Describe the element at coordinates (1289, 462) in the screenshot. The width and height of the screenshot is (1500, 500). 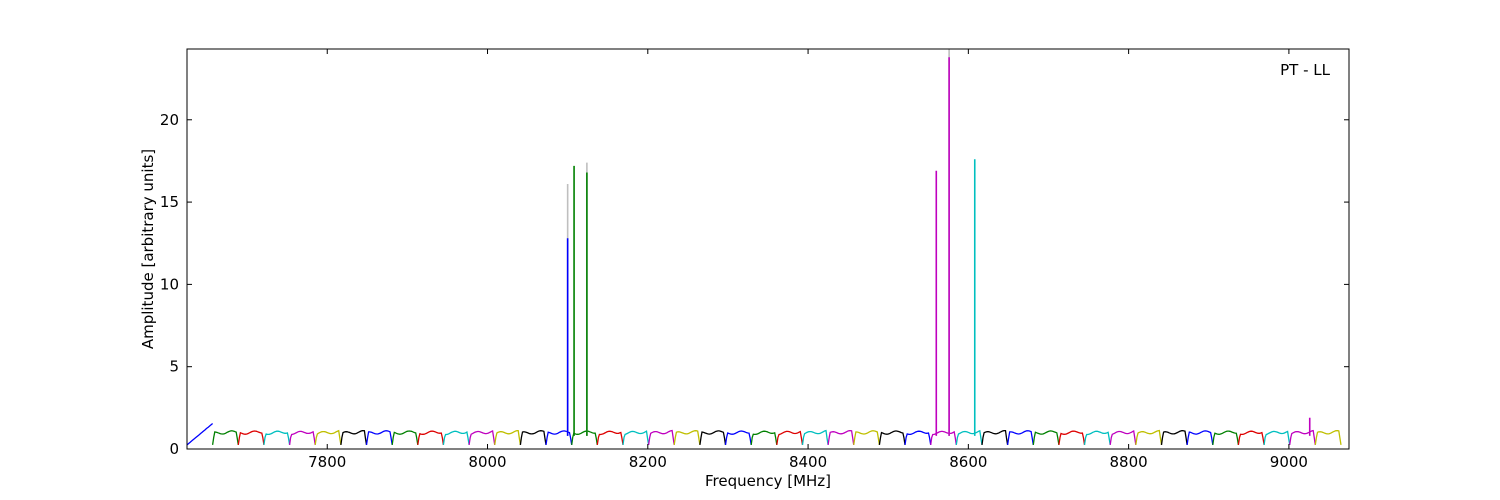
I see `x-tick-label: 9000` at that location.